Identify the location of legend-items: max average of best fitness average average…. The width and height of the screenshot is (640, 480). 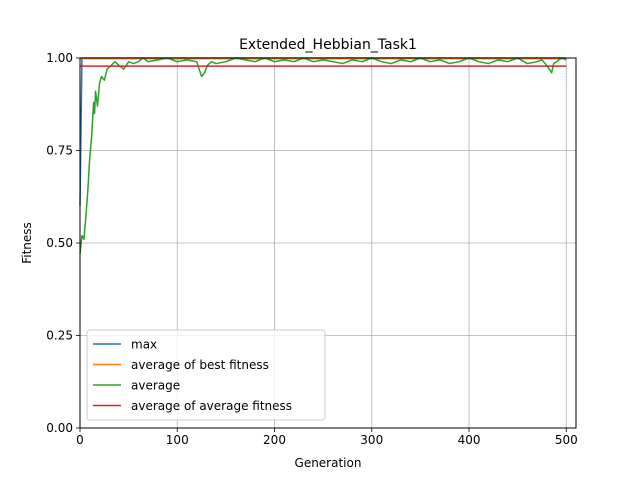
(192, 375).